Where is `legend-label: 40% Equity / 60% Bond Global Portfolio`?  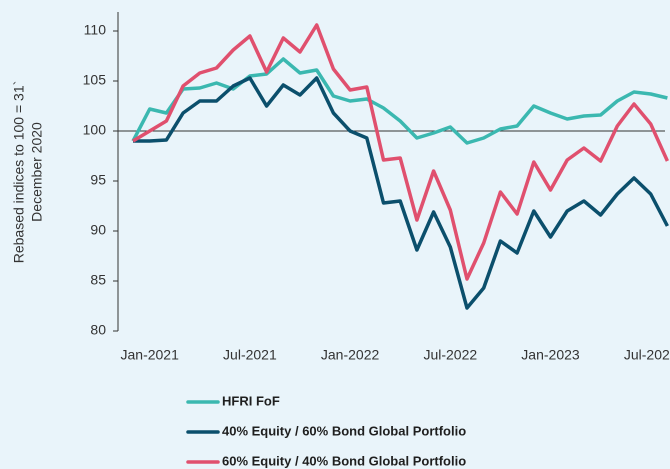
legend-label: 40% Equity / 60% Bond Global Portfolio is located at coordinates (344, 430).